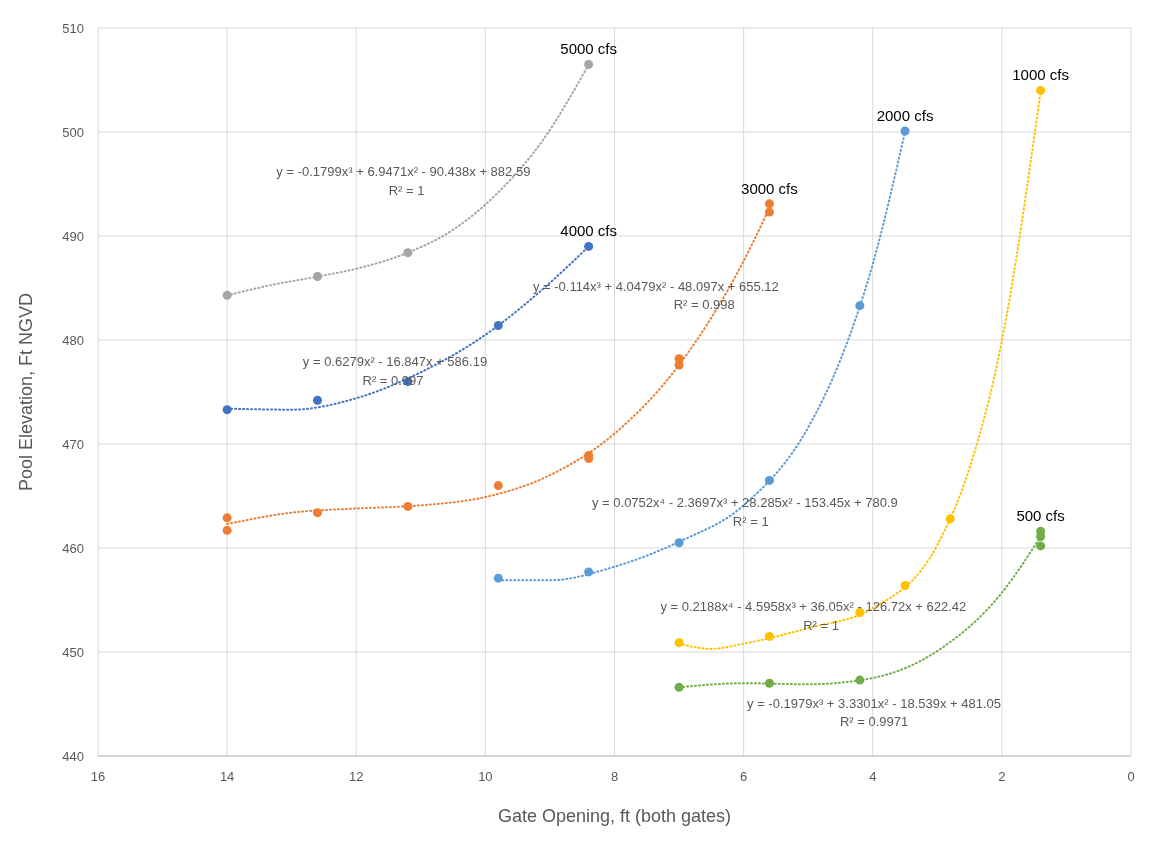 The image size is (1154, 842). I want to click on y-tick-label: 490, so click(73, 236).